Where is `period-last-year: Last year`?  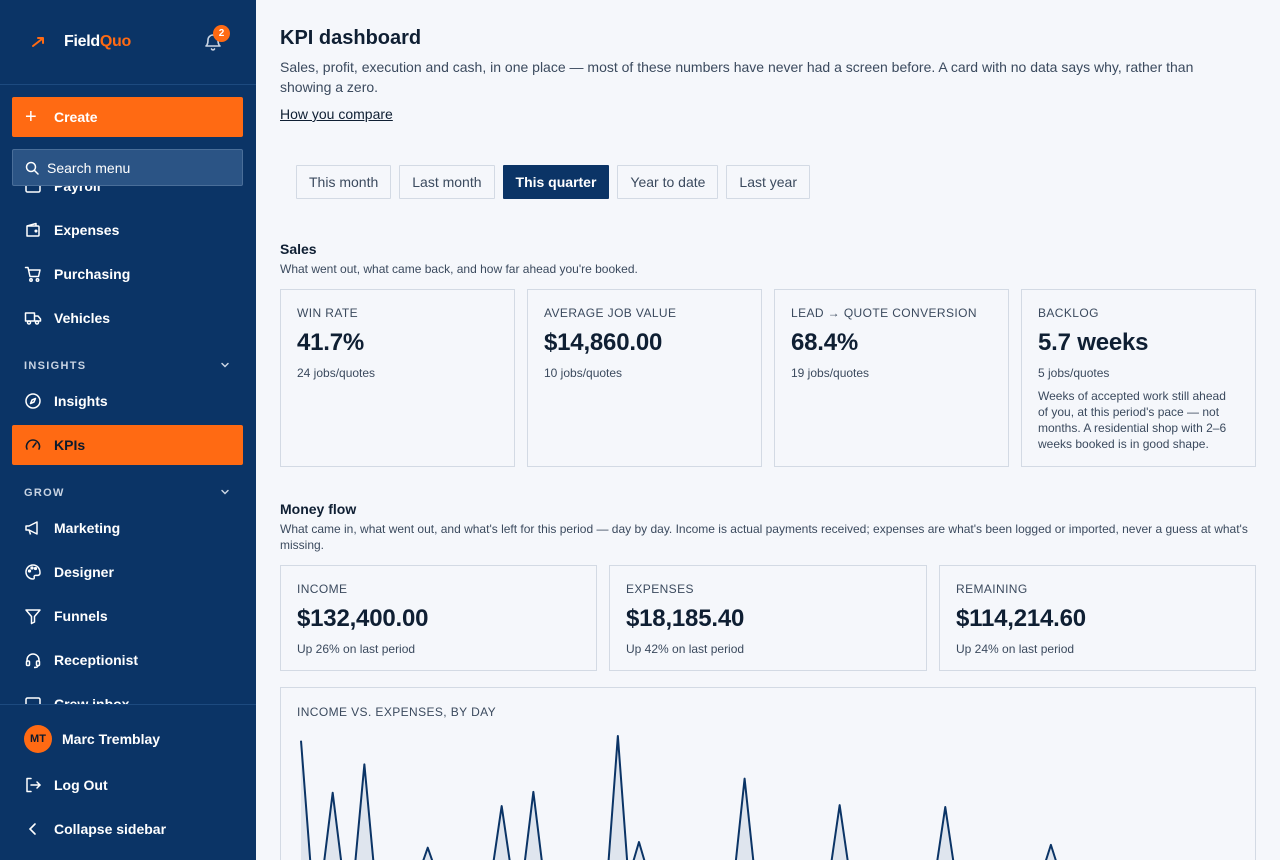
period-last-year: Last year is located at coordinates (768, 182).